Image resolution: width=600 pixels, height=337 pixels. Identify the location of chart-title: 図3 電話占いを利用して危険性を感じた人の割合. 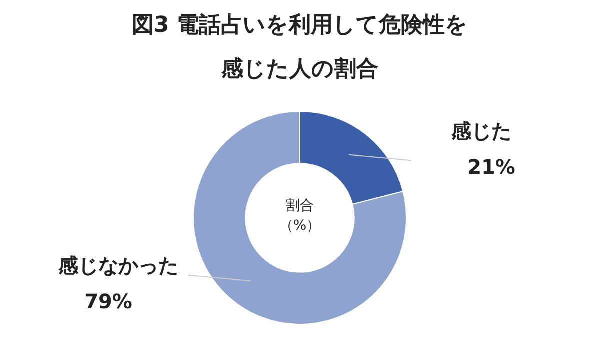
(300, 48).